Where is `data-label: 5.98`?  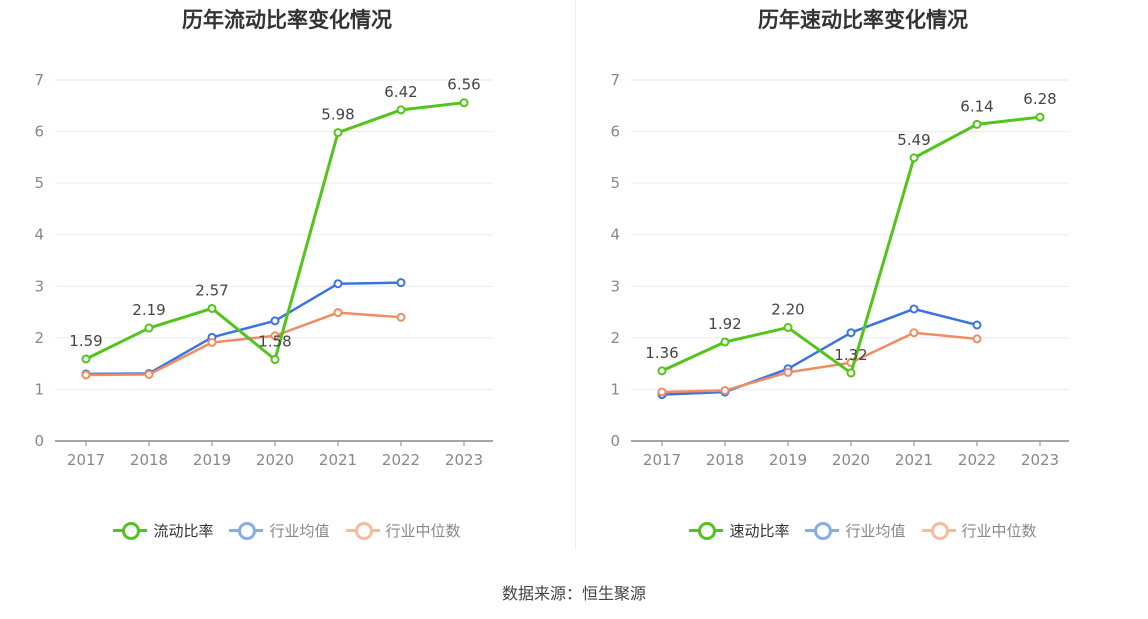 data-label: 5.98 is located at coordinates (337, 115).